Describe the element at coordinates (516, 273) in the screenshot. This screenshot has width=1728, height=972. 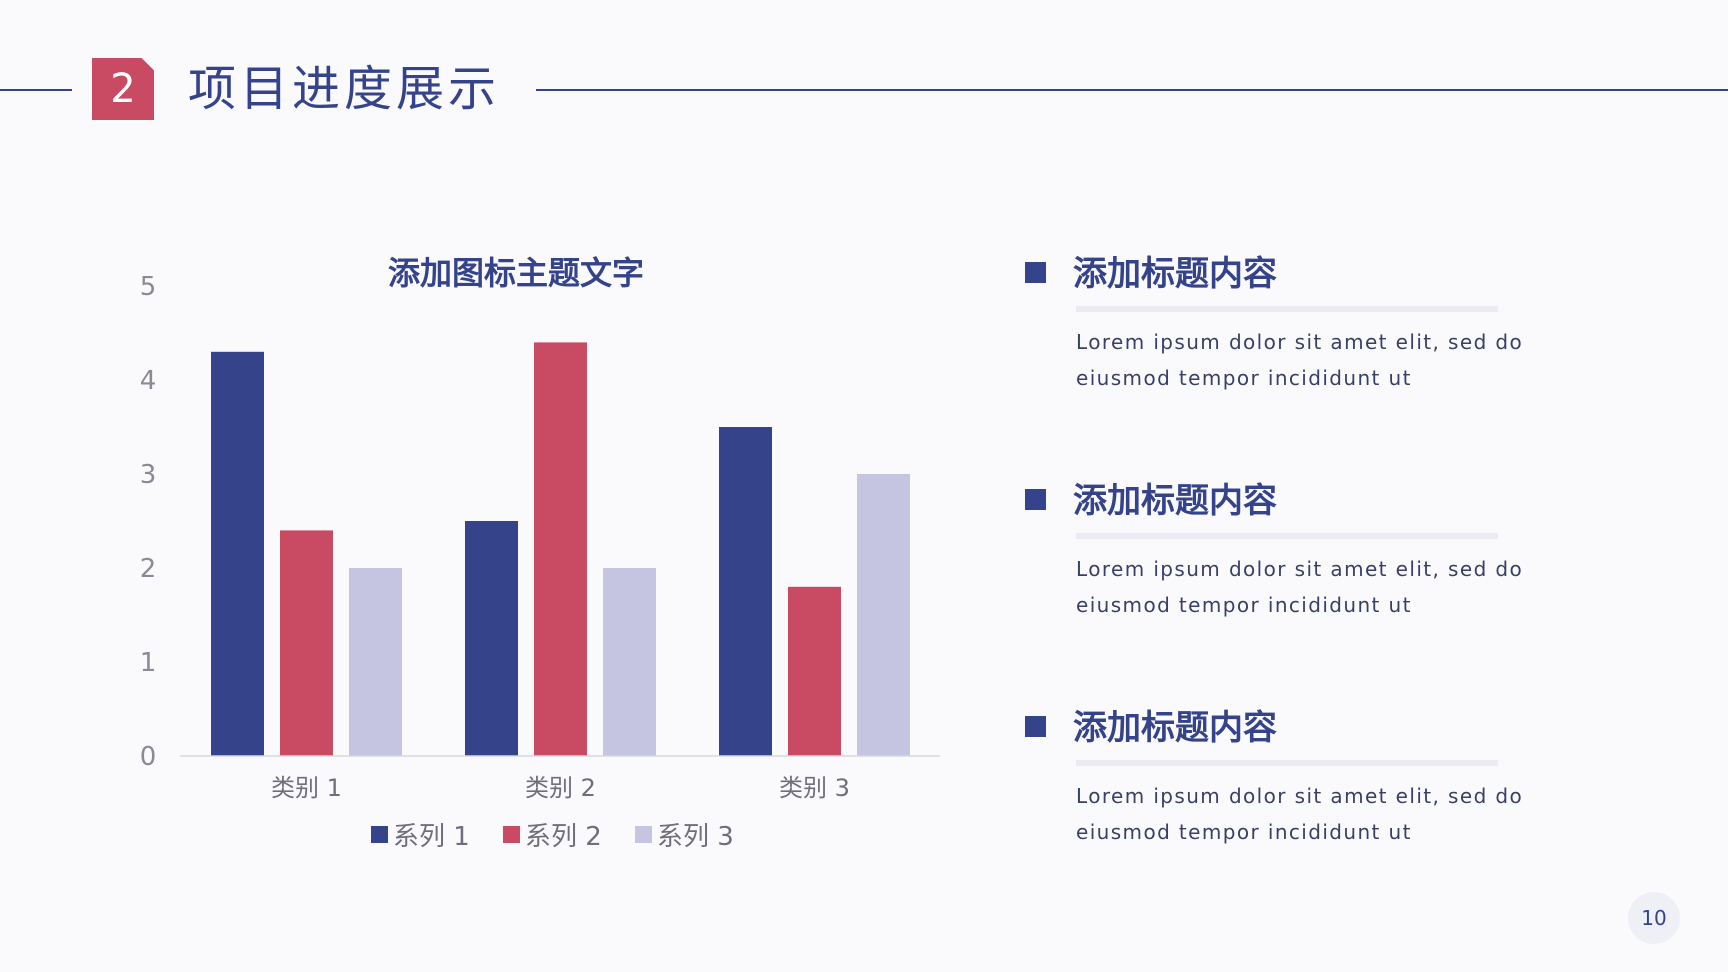
I see `chart-title: 添加图标主题文字` at that location.